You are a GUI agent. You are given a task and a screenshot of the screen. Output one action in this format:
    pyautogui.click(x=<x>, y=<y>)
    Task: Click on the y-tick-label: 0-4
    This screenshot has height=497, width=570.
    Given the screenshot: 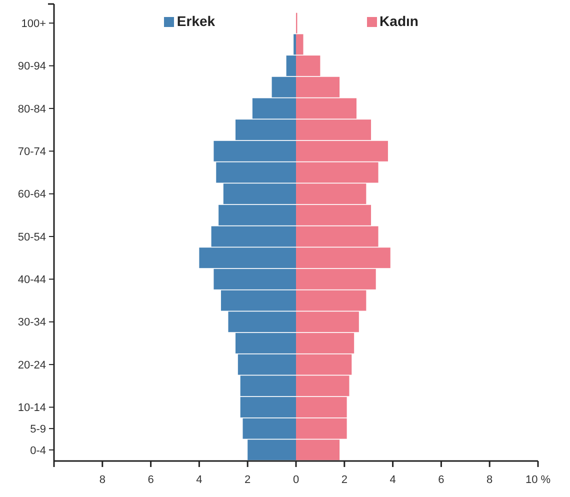 What is the action you would take?
    pyautogui.click(x=38, y=450)
    